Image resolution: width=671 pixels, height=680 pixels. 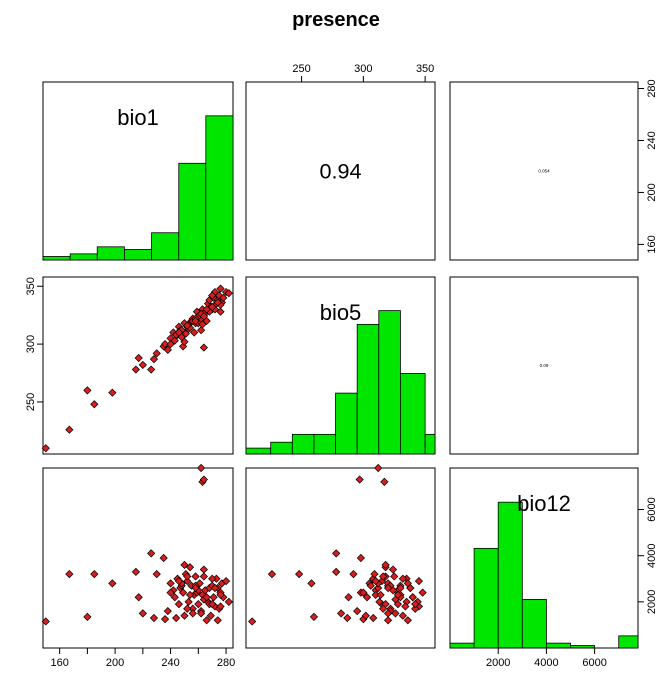 What do you see at coordinates (341, 312) in the screenshot?
I see `variable-label-bio5: bio5` at bounding box center [341, 312].